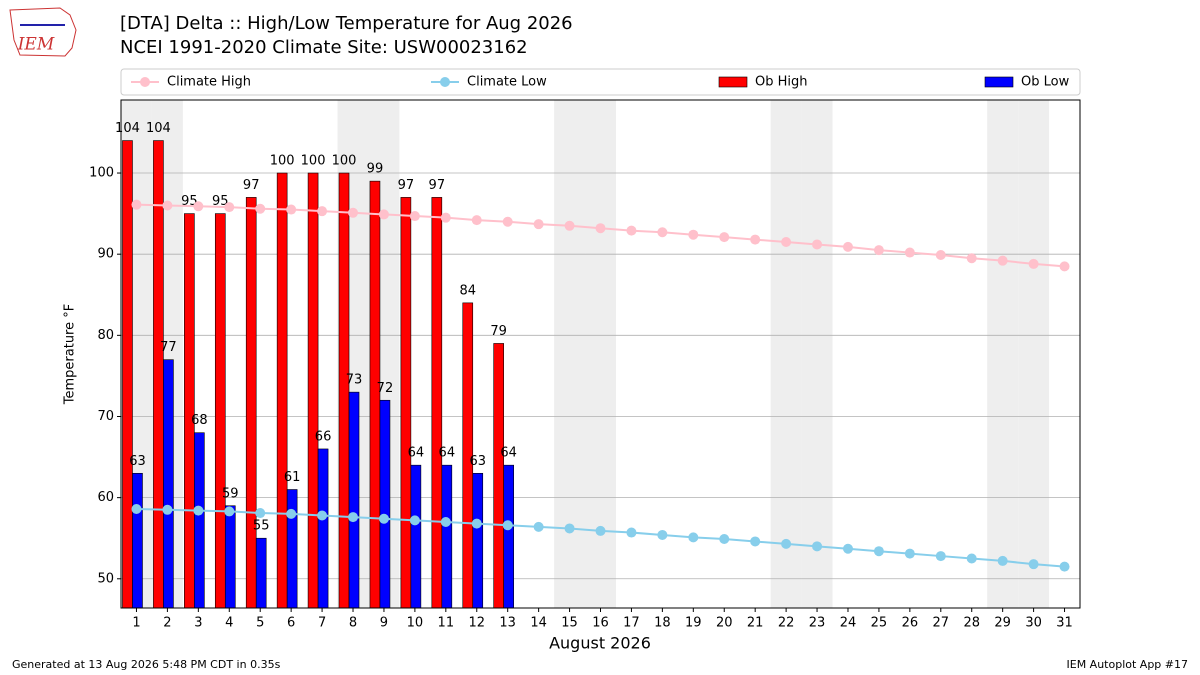  Describe the element at coordinates (941, 623) in the screenshot. I see `x-tick-label: 27` at that location.